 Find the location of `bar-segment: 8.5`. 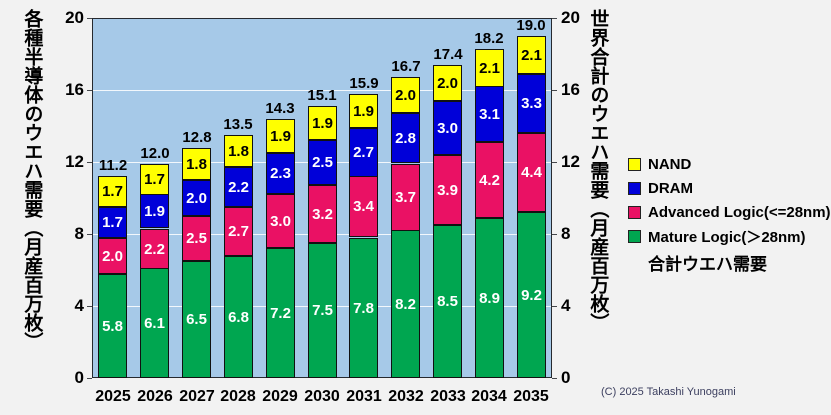

bar-segment: 8.5 is located at coordinates (447, 301).